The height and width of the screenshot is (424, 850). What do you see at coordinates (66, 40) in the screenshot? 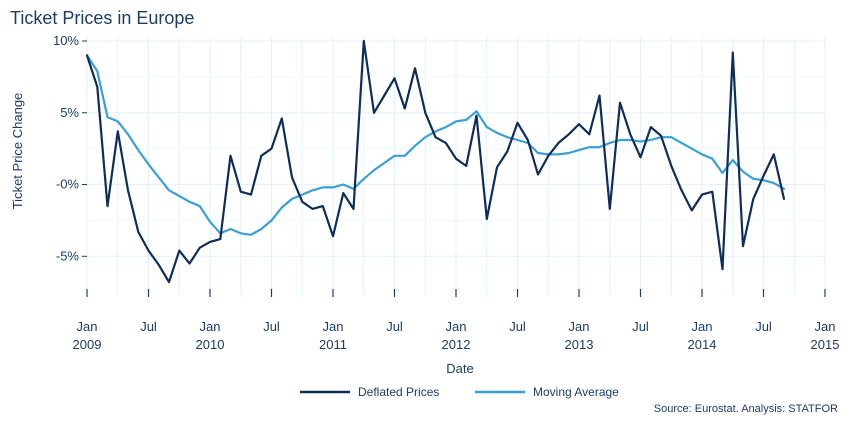
I see `y-tick-label: 10%` at bounding box center [66, 40].